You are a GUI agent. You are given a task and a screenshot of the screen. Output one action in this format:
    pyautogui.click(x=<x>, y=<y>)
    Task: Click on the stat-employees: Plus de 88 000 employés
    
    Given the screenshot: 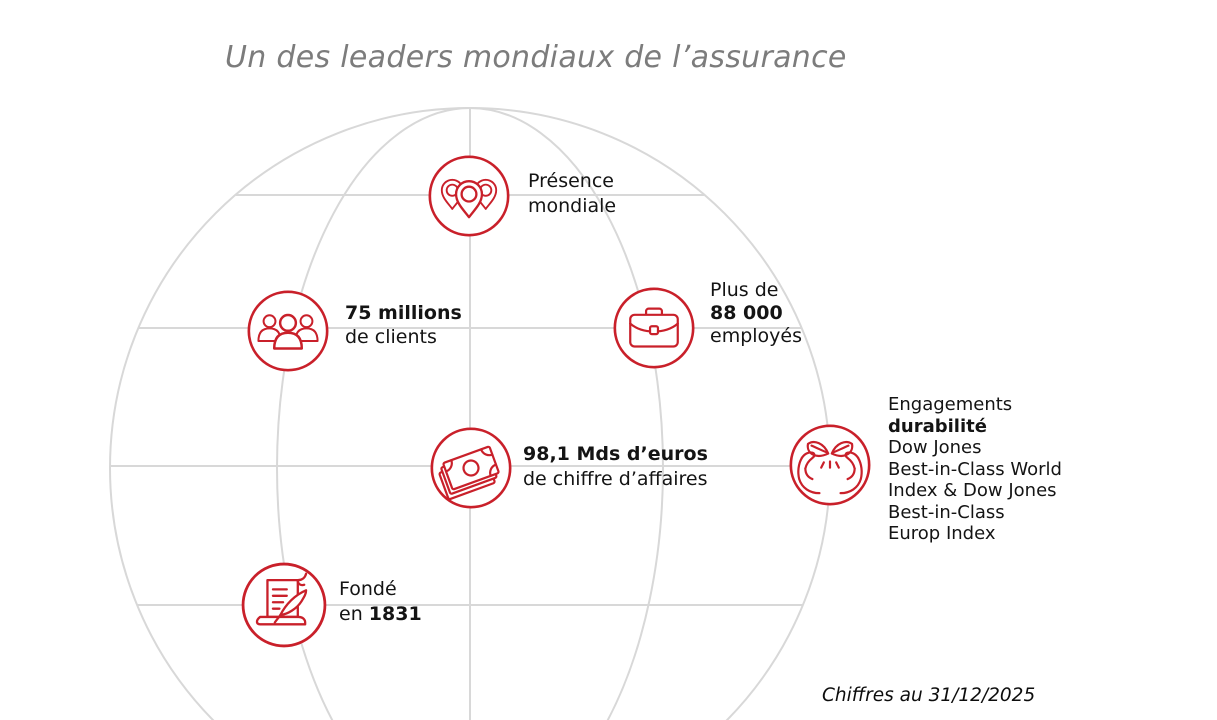 What is the action you would take?
    pyautogui.click(x=756, y=313)
    